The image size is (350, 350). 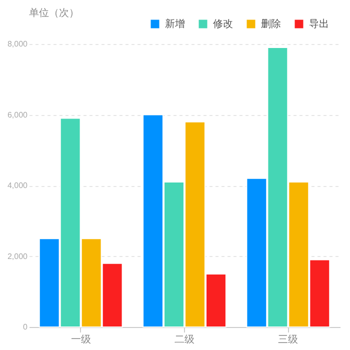 I want to click on x-tick-label: 一级, so click(x=80, y=340).